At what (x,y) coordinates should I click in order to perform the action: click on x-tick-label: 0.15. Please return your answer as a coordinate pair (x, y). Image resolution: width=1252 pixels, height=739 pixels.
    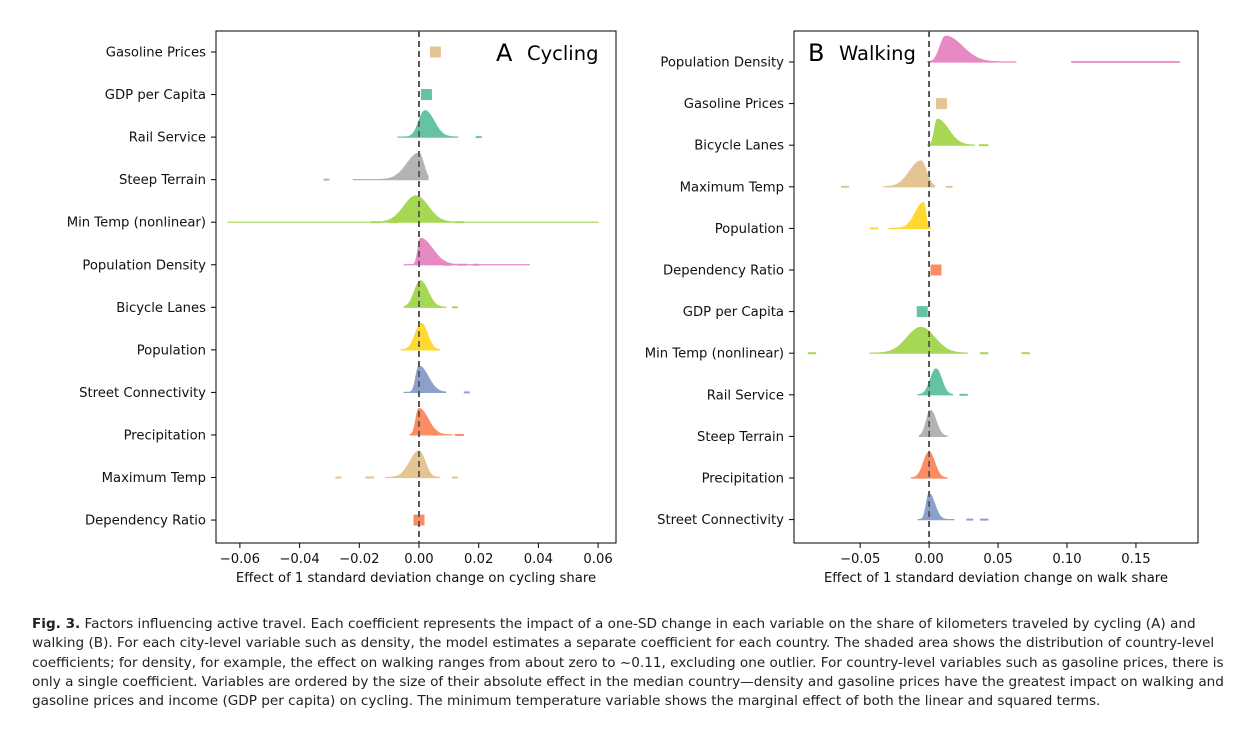
    Looking at the image, I should click on (1135, 559).